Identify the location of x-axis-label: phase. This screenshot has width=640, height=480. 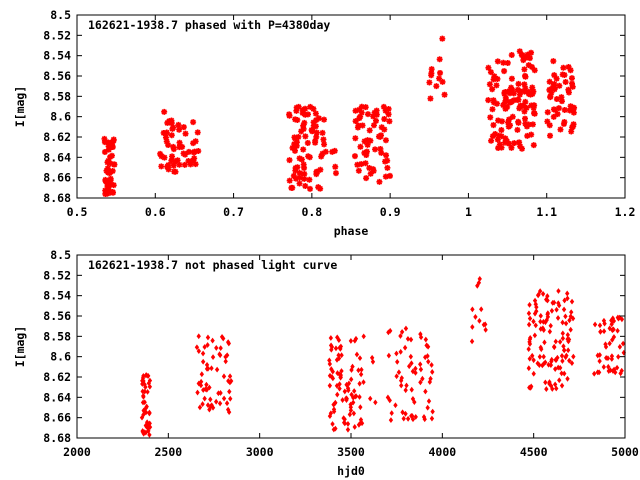
(351, 231).